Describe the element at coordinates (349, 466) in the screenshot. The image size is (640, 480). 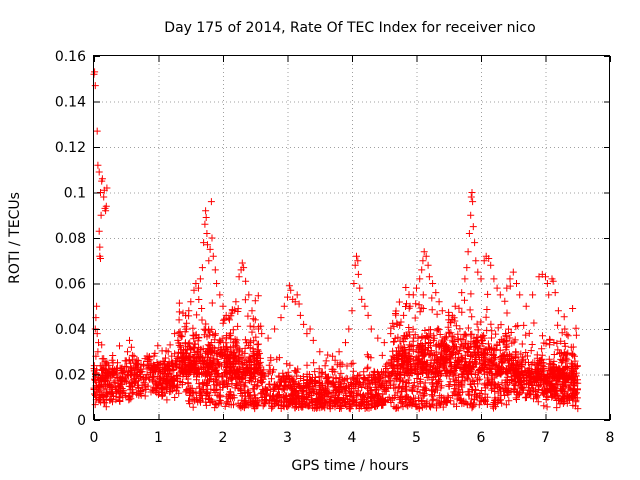
I see `x-axis-title: GPS time / hours` at that location.